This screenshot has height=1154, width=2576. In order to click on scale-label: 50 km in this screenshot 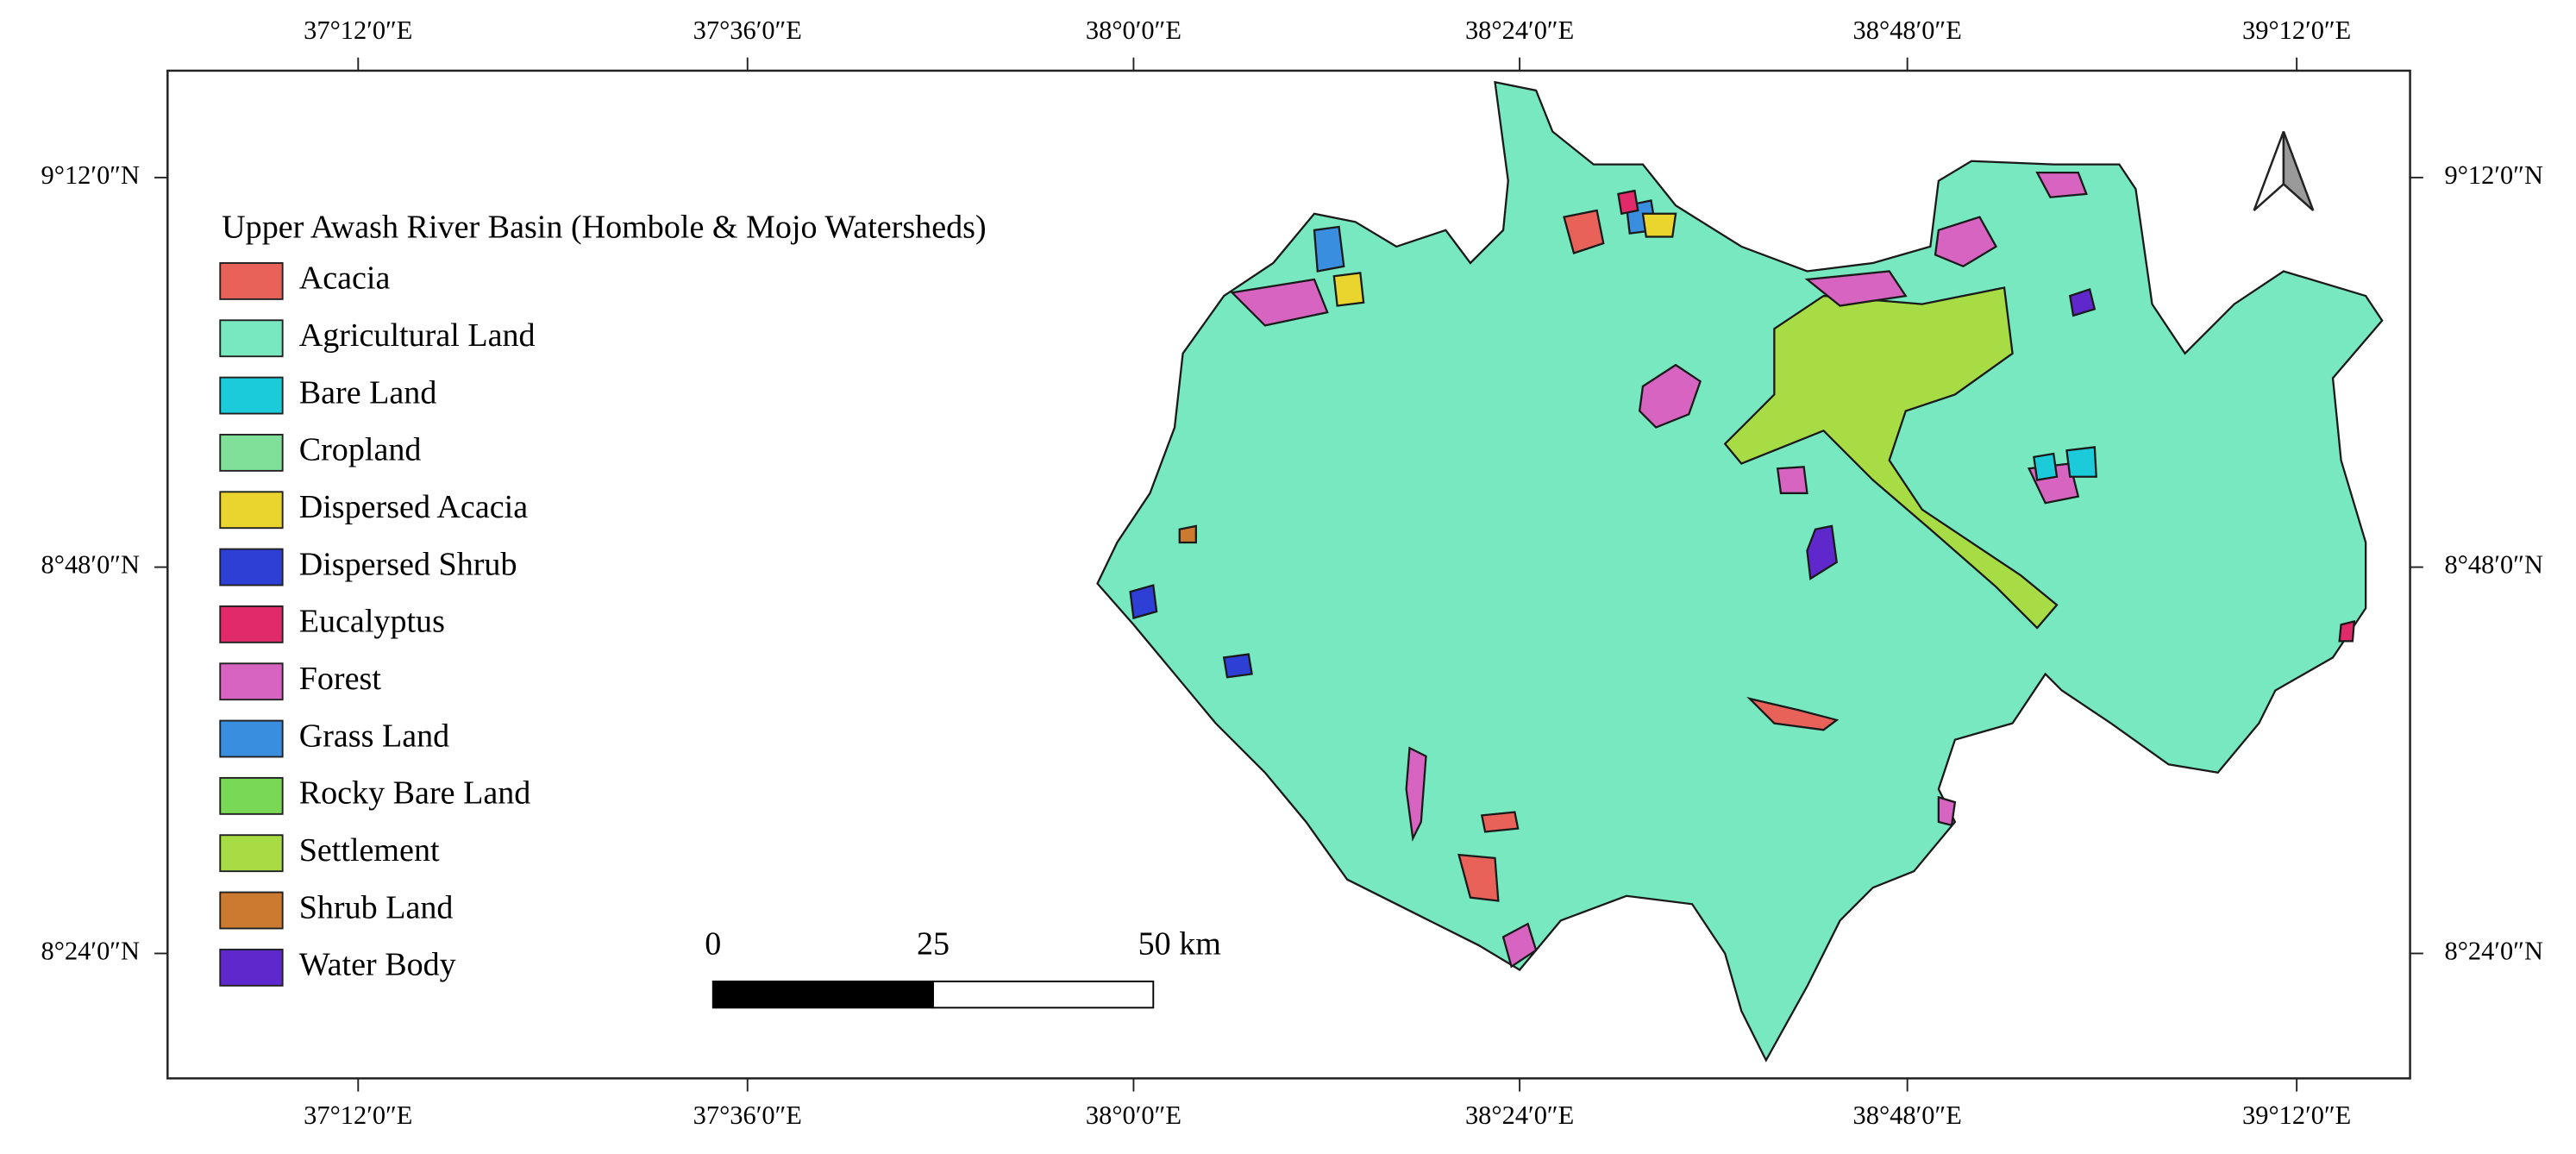, I will do `click(1180, 944)`.